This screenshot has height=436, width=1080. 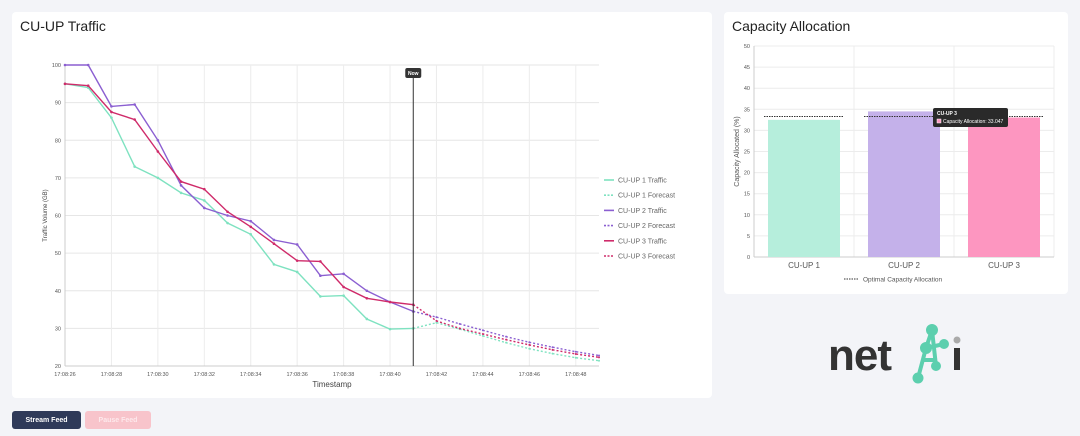 What do you see at coordinates (642, 241) in the screenshot?
I see `legend-label-4: CU-UP 3 Traffic` at bounding box center [642, 241].